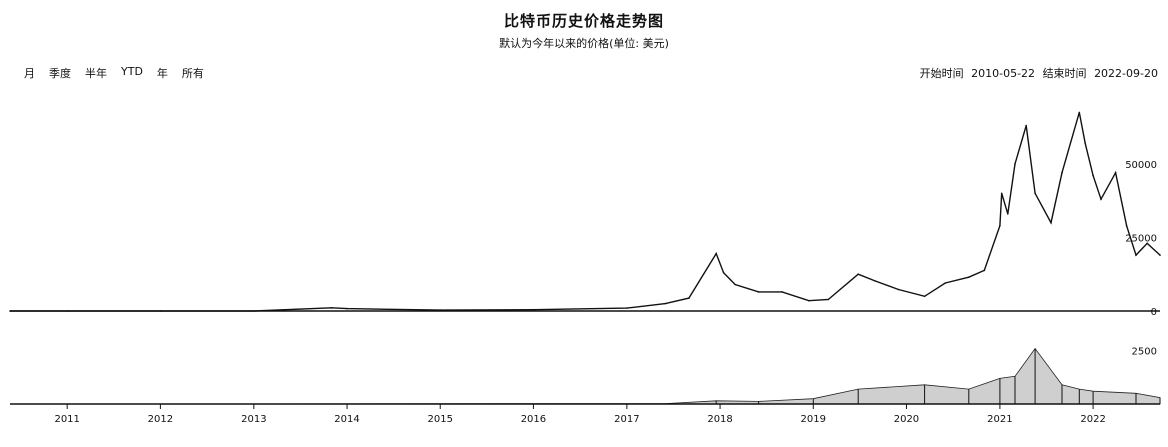  What do you see at coordinates (1003, 73) in the screenshot?
I see `start-date-input: 2010-05-22` at bounding box center [1003, 73].